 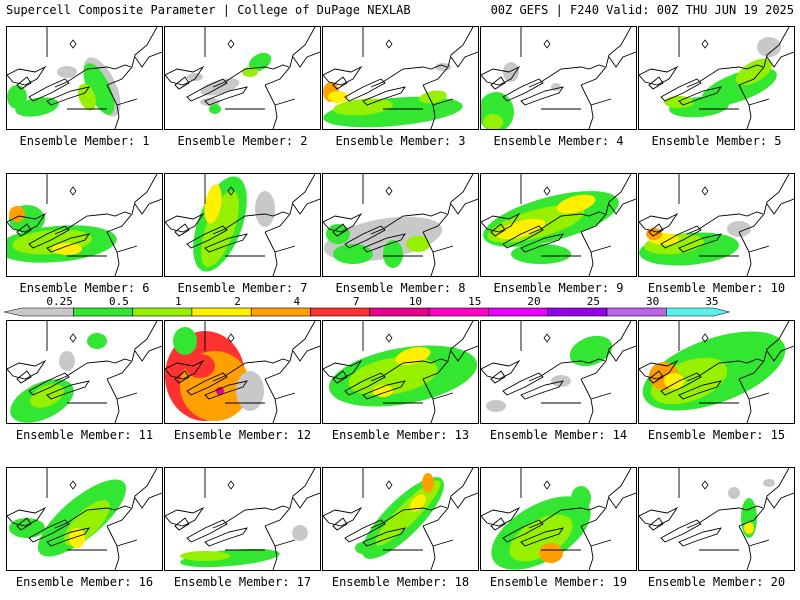 What do you see at coordinates (297, 301) in the screenshot?
I see `colorbar-tick-label: 4` at bounding box center [297, 301].